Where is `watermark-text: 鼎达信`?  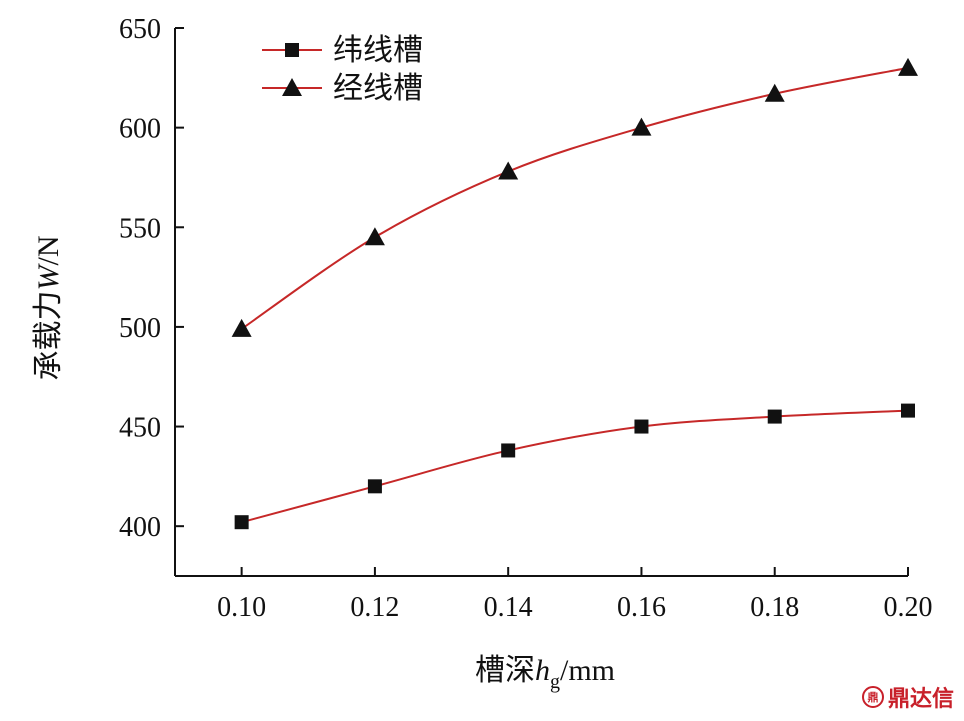 watermark-text: 鼎达信 is located at coordinates (920, 699).